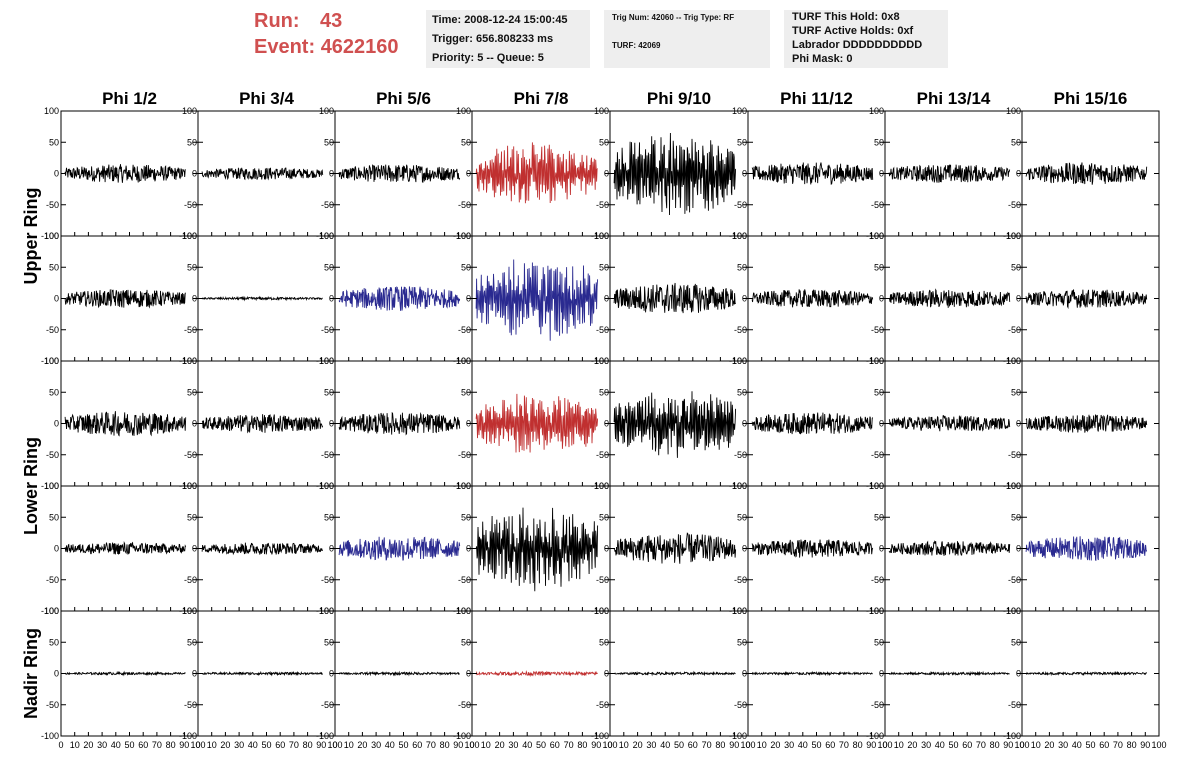 This screenshot has width=1196, height=772. What do you see at coordinates (812, 548) in the screenshot?
I see `waveform-r4-c6` at bounding box center [812, 548].